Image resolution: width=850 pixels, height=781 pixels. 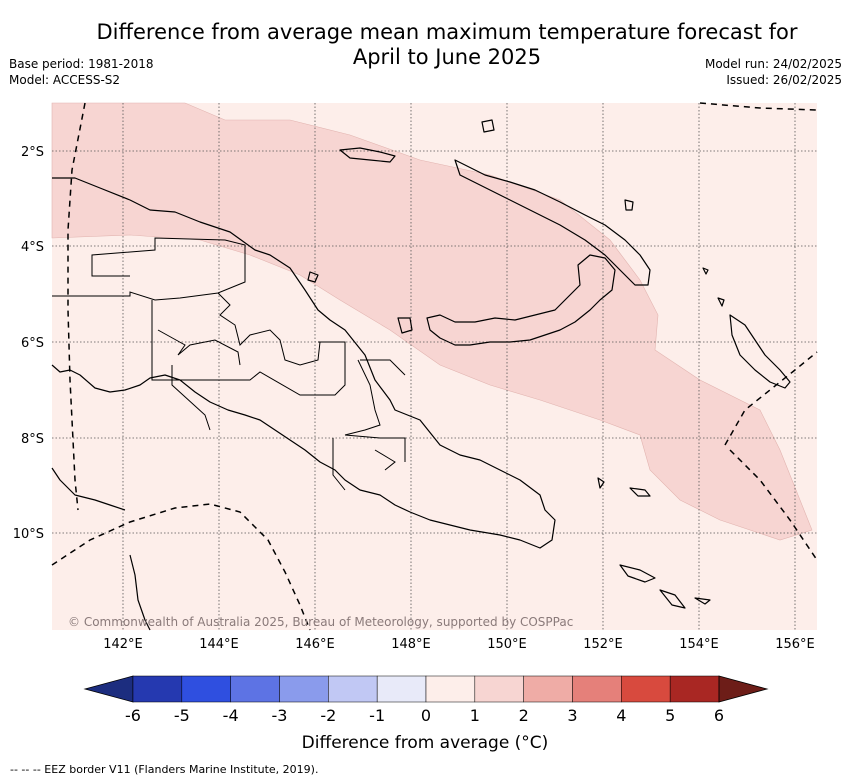 I want to click on colorbar-tick-label: 3, so click(x=572, y=715).